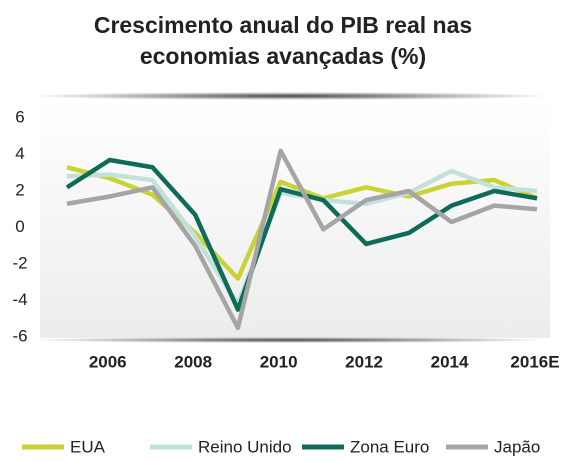  Describe the element at coordinates (283, 56) in the screenshot. I see `chart-title: economias avançadas (%)` at that location.